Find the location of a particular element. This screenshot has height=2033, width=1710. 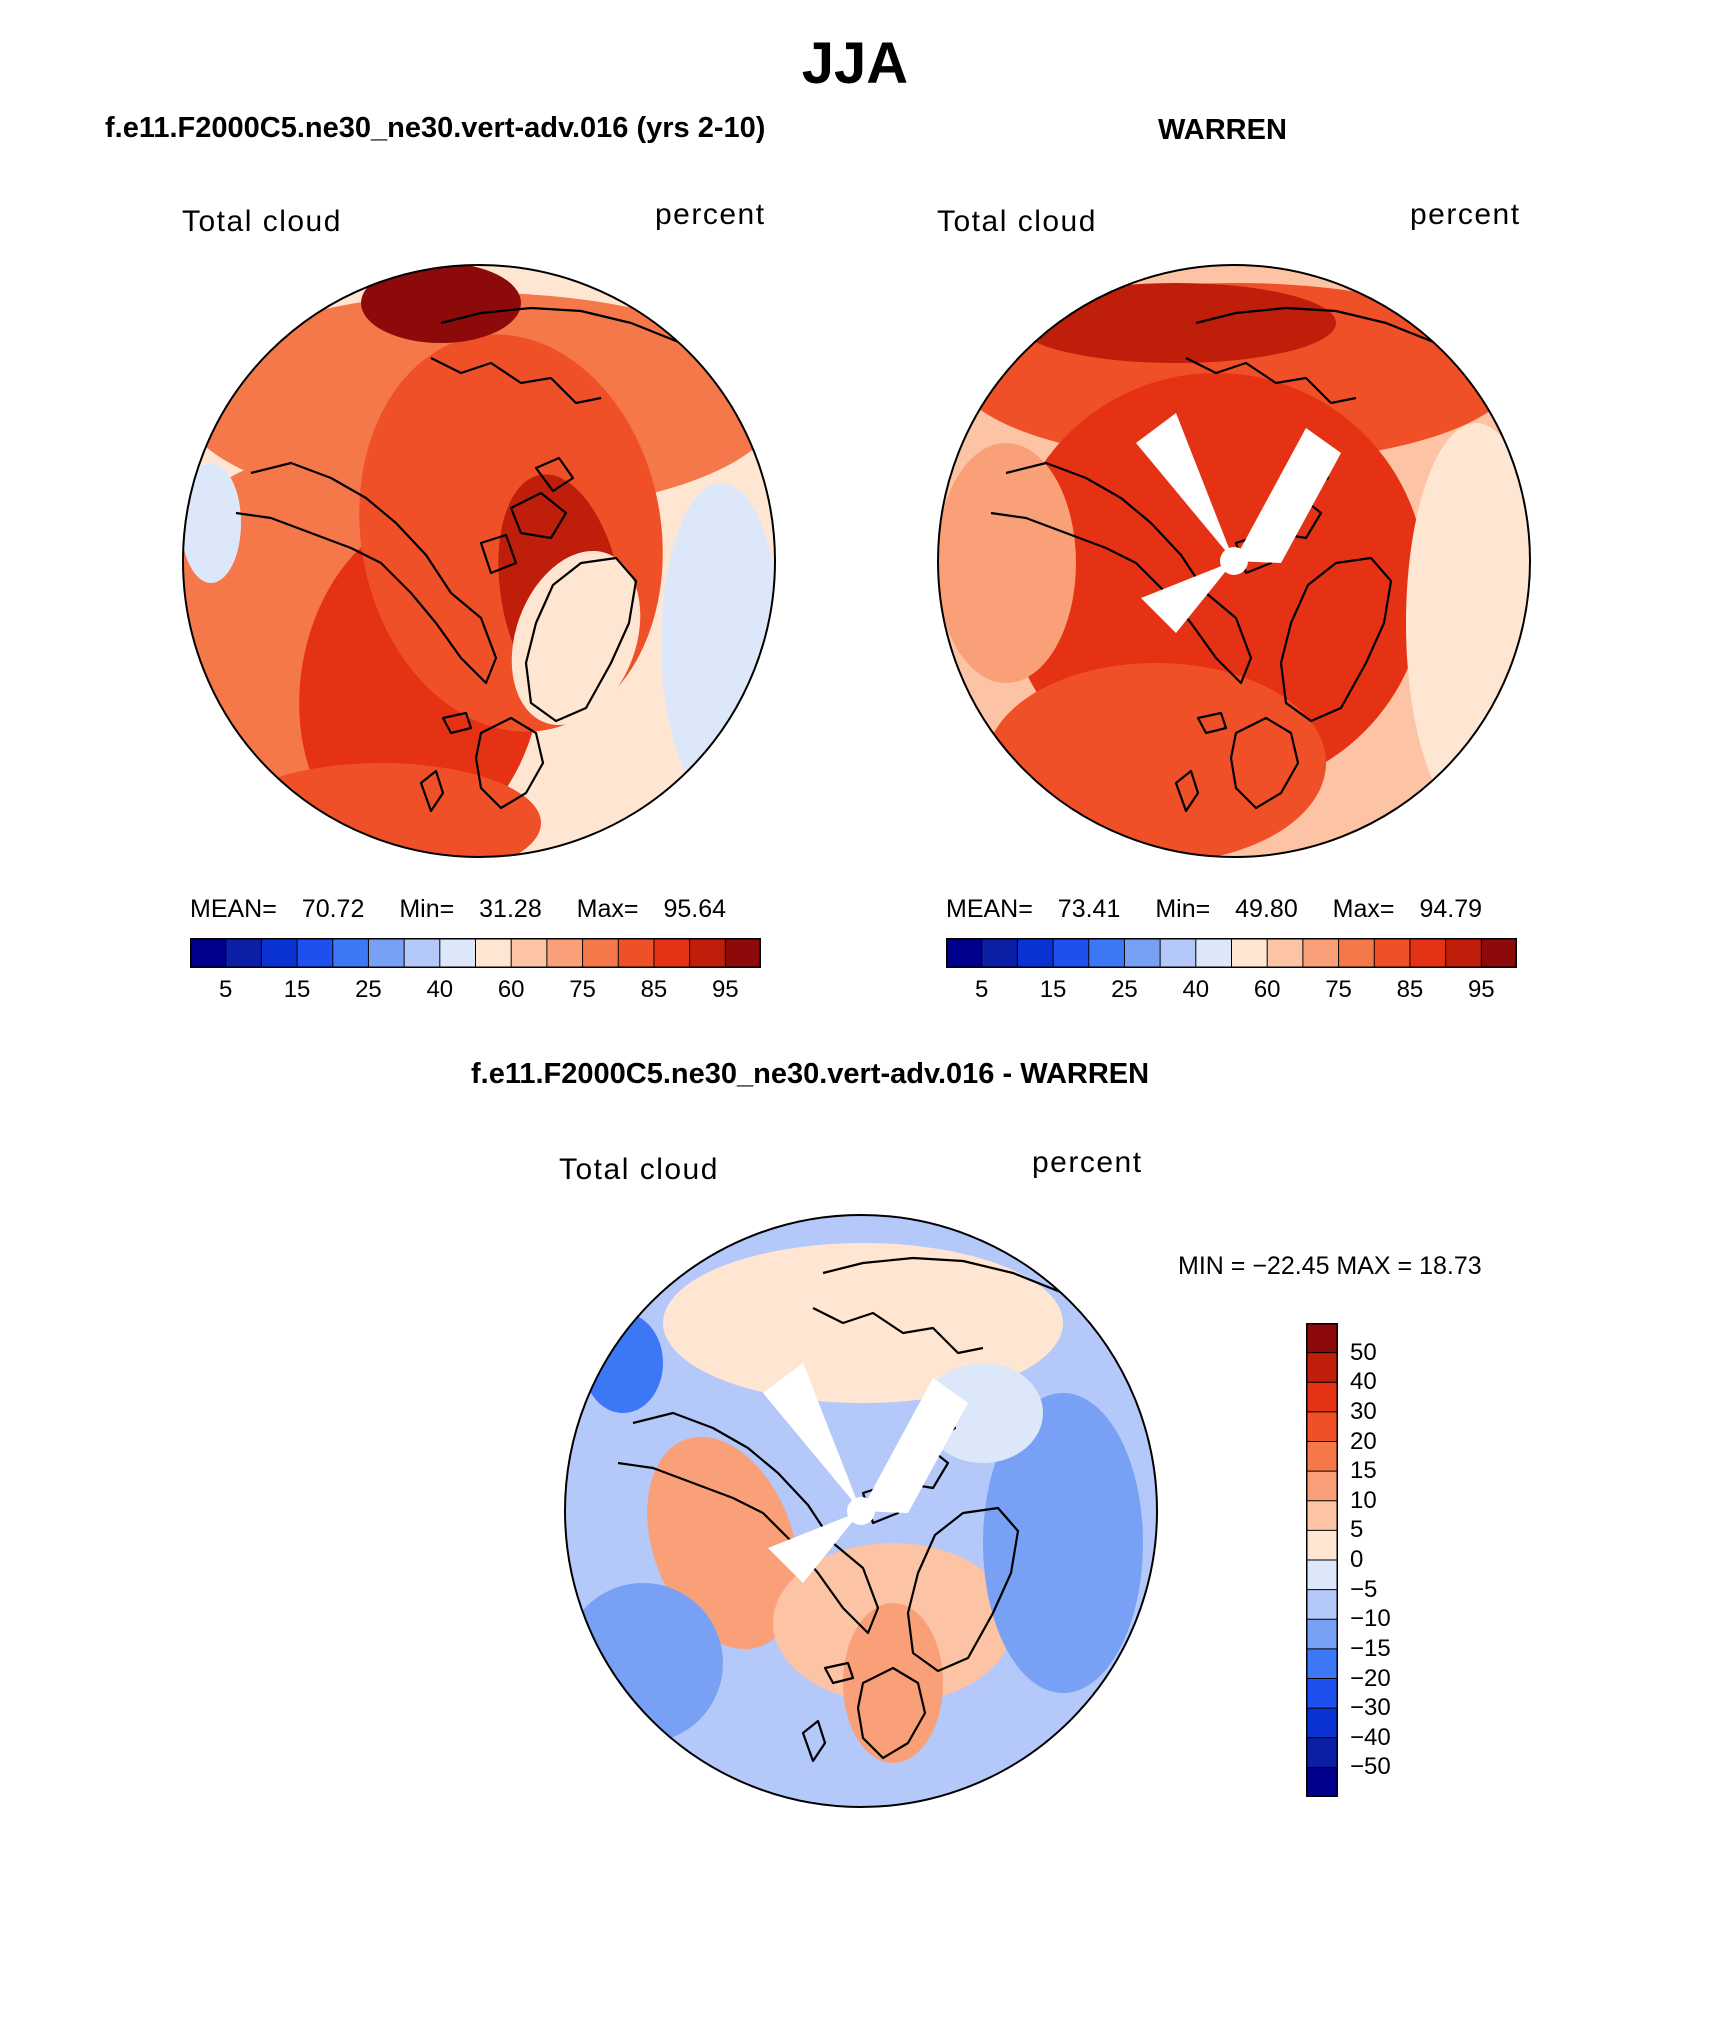

panel-obs-units-label: percent is located at coordinates (1465, 214).